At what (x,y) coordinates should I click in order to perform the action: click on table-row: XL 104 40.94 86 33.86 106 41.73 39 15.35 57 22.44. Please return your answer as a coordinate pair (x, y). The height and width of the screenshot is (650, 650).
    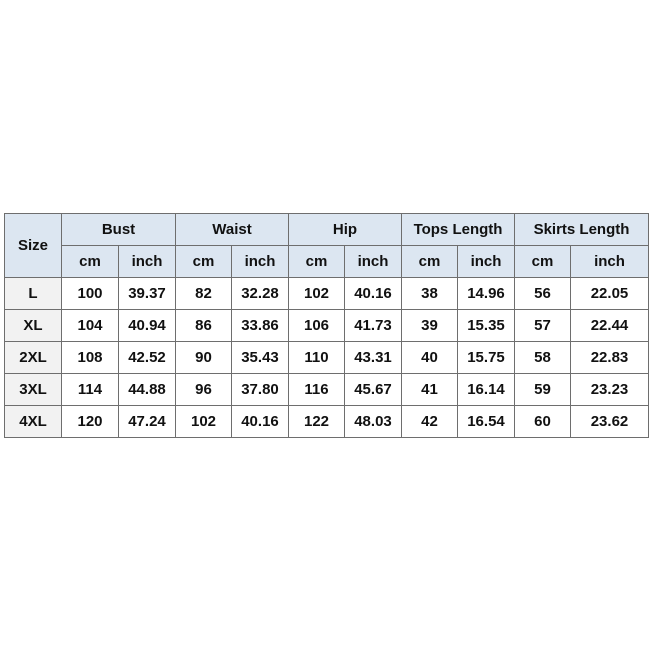
    Looking at the image, I should click on (326, 325).